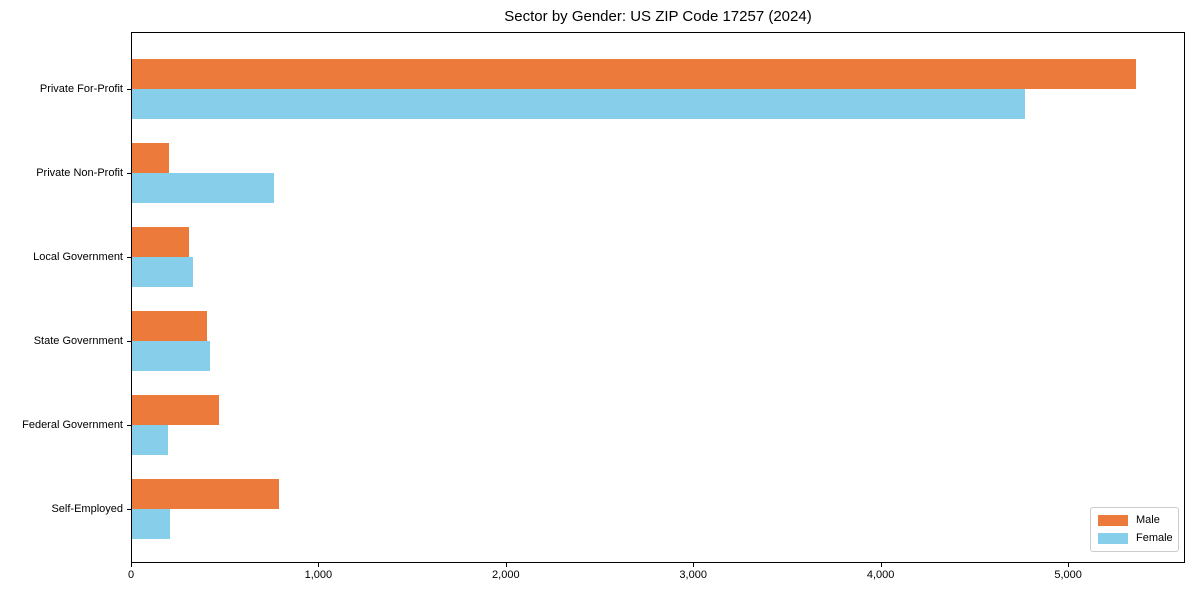  What do you see at coordinates (205, 494) in the screenshot?
I see `bar-male-self-employed` at bounding box center [205, 494].